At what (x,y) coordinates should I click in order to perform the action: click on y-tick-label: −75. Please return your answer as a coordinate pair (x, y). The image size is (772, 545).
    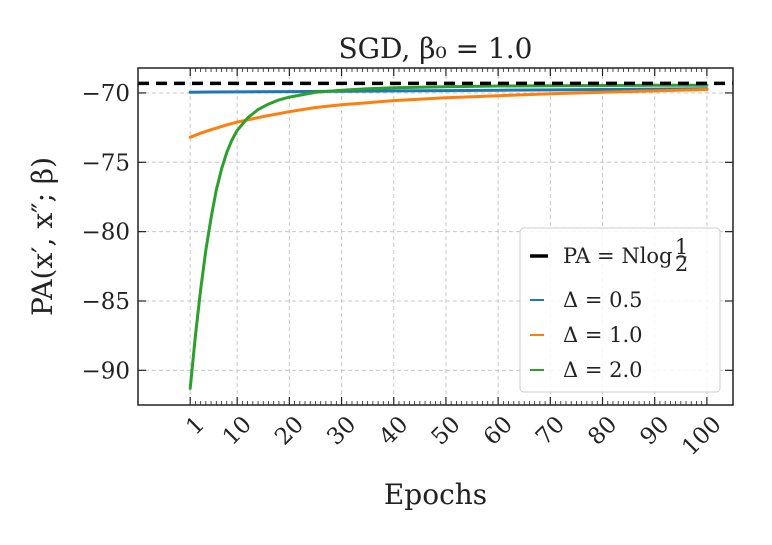
    Looking at the image, I should click on (105, 163).